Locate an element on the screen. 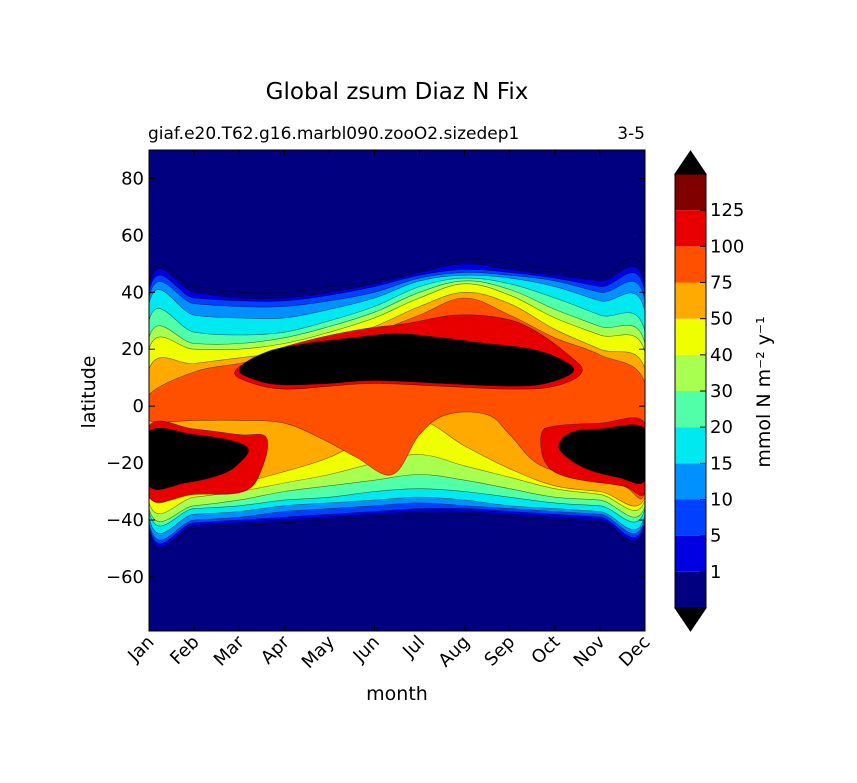 This screenshot has height=783, width=857. y-tick-label: −20 is located at coordinates (125, 463).